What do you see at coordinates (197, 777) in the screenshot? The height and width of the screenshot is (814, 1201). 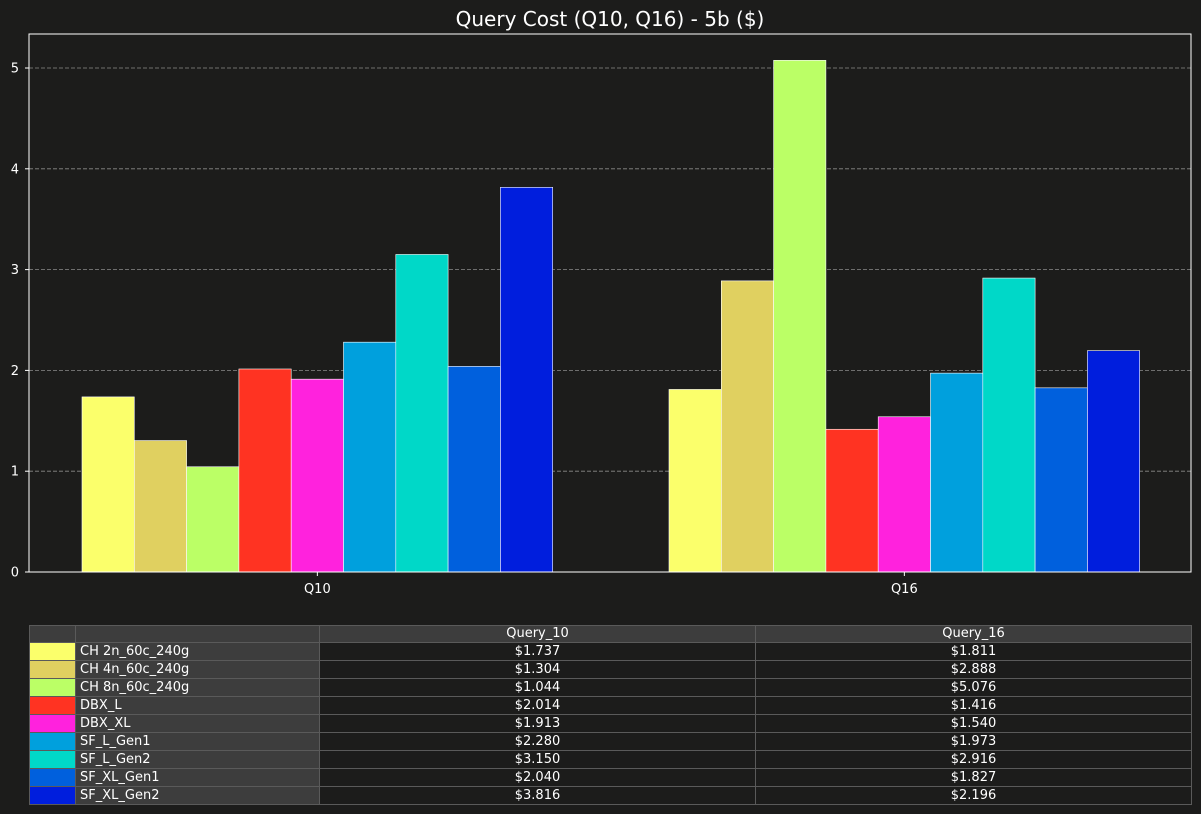 I see `row-label: SF_XL_Gen1` at bounding box center [197, 777].